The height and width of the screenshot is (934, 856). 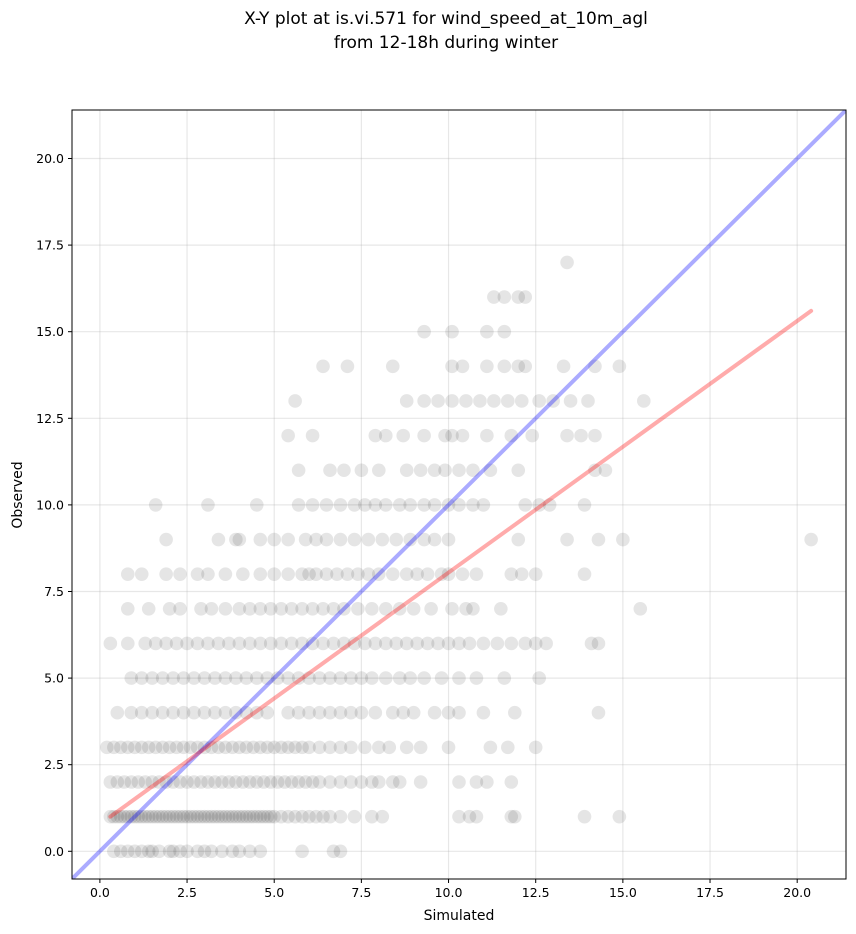 I want to click on x-tick-label-3: 7.5, so click(x=361, y=892).